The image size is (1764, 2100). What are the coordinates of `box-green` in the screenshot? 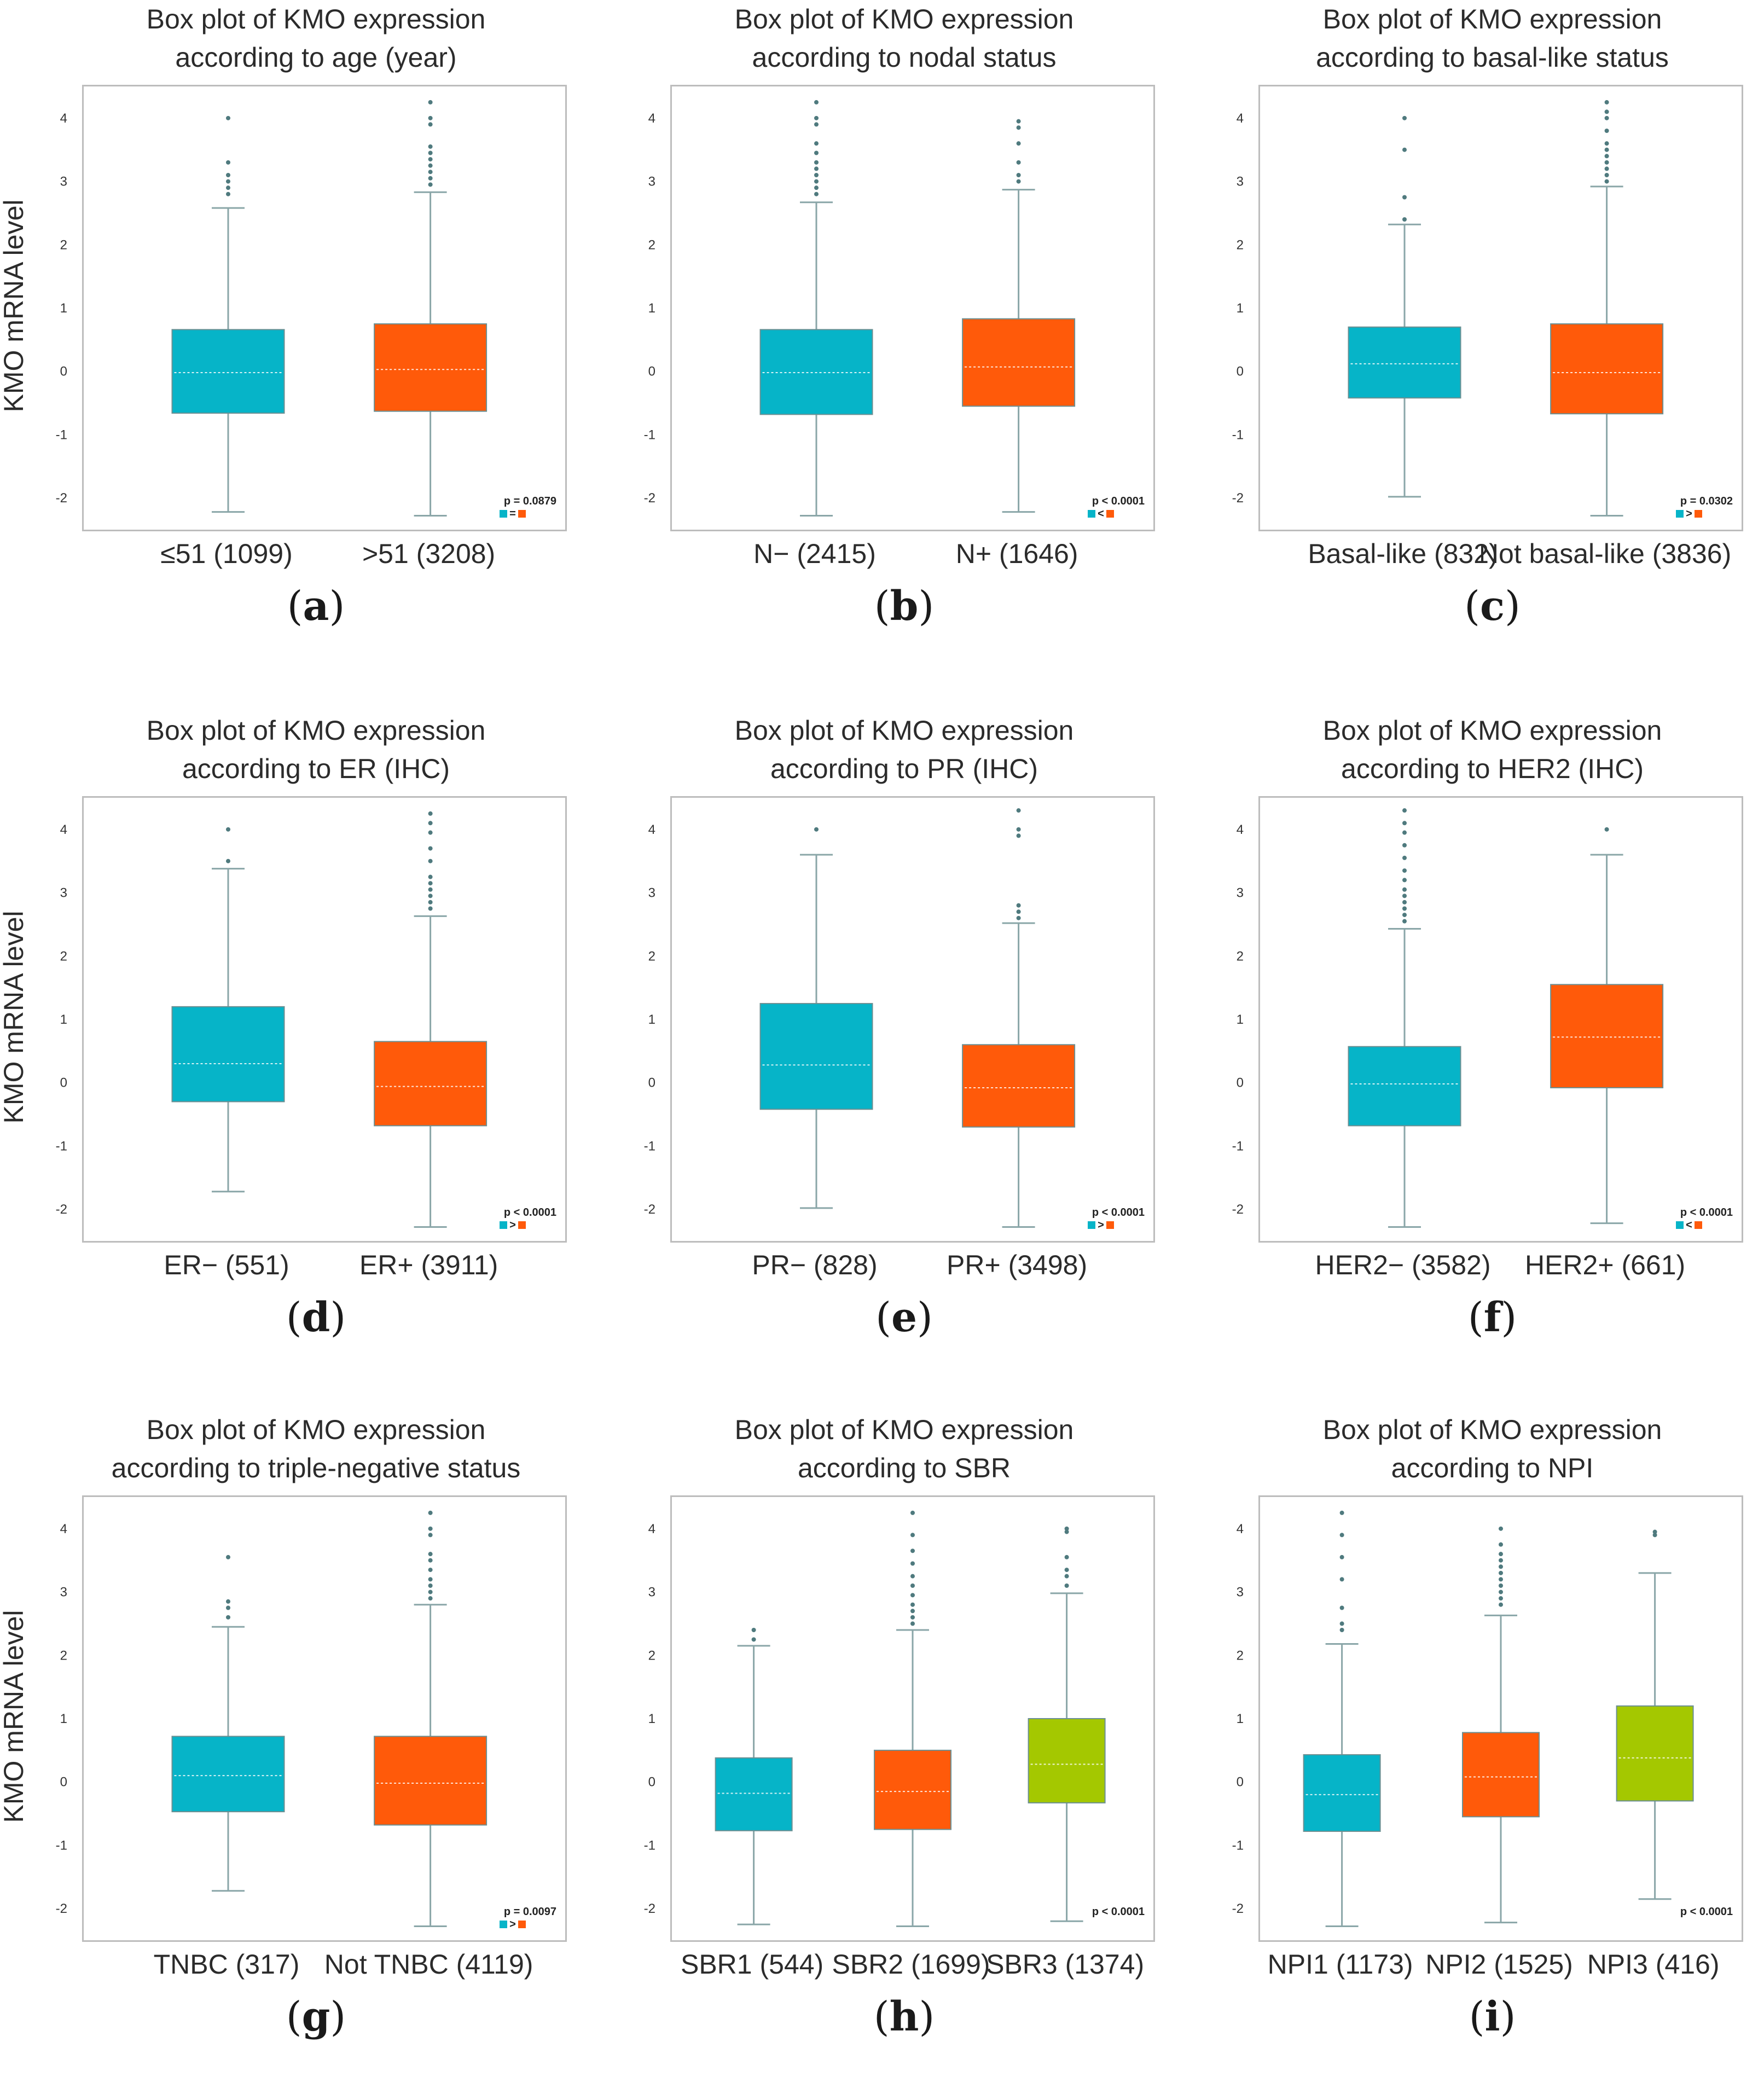 It's located at (1655, 1753).